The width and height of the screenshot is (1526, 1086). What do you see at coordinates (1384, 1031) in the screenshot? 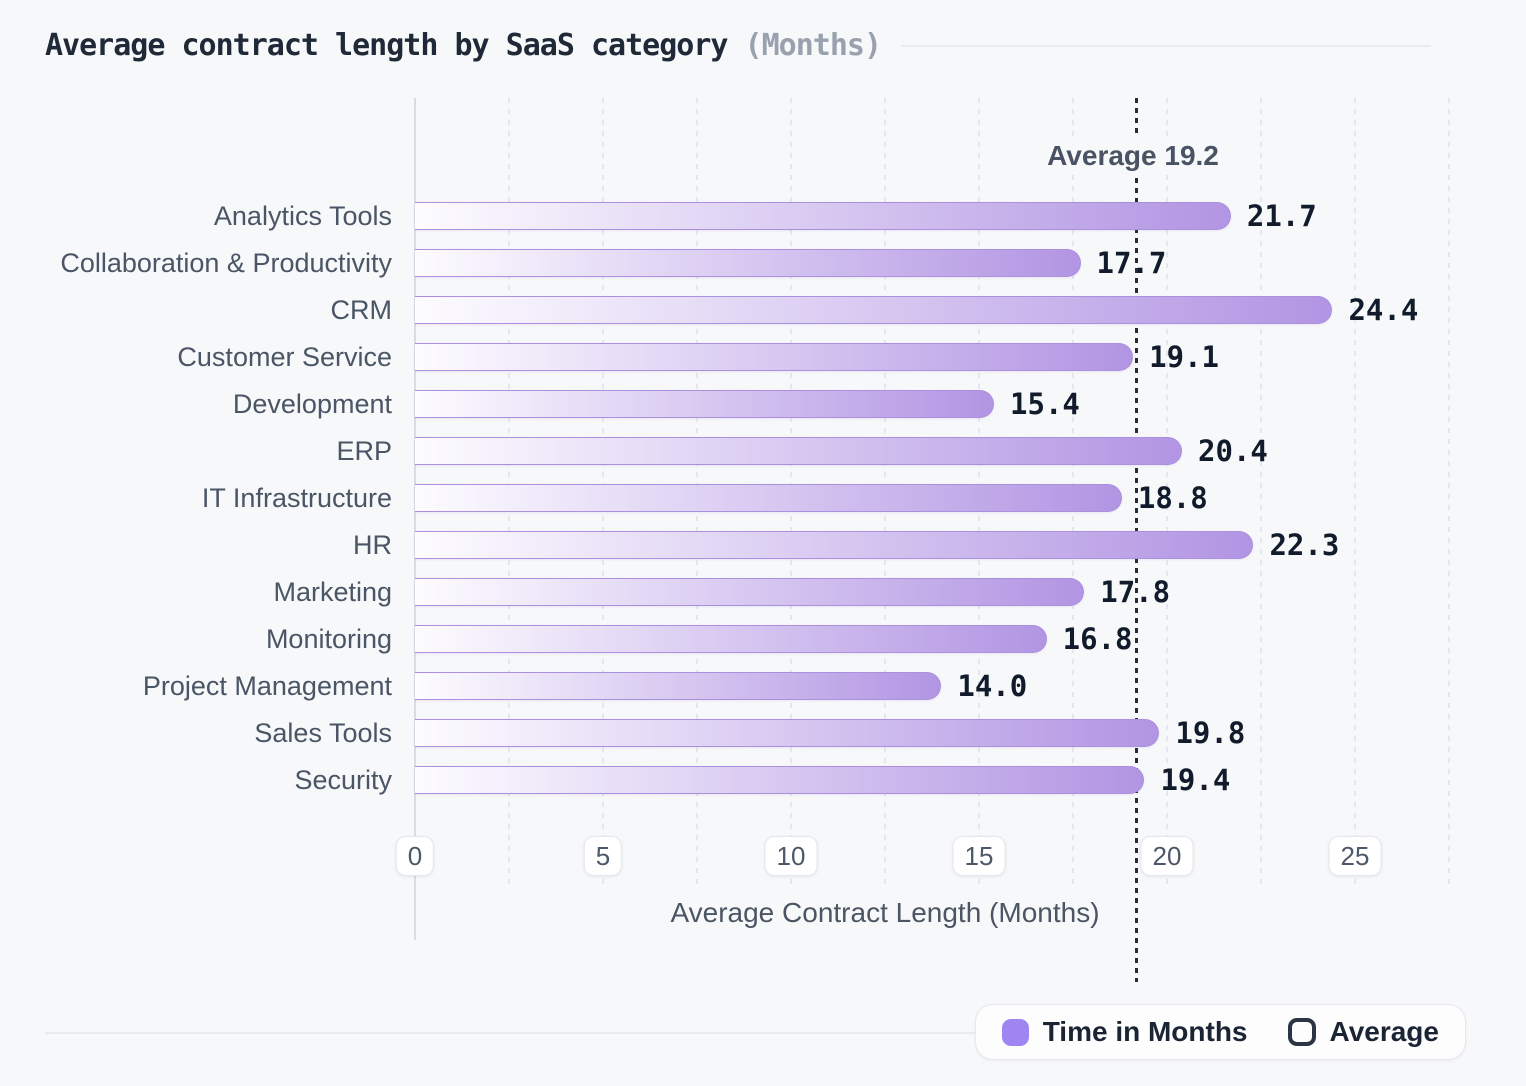
I see `legend-label: Average` at bounding box center [1384, 1031].